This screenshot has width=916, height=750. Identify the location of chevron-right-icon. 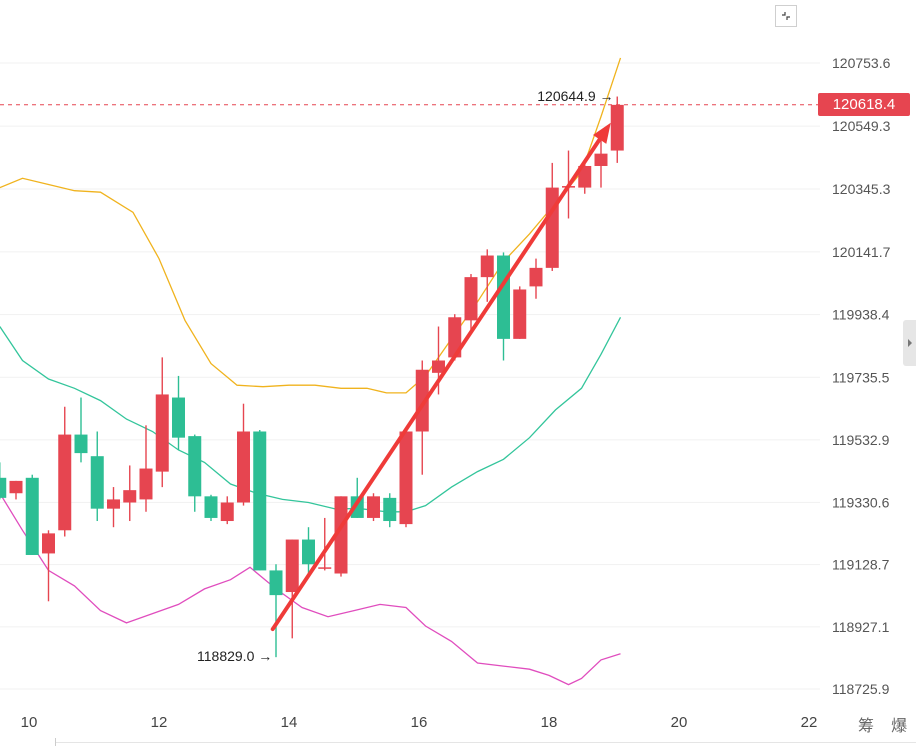
(910, 343).